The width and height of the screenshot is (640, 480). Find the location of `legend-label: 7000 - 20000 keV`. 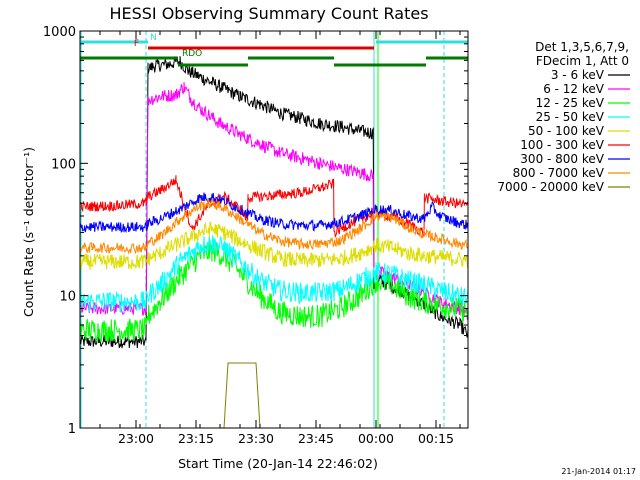

legend-label: 7000 - 20000 keV is located at coordinates (550, 187).